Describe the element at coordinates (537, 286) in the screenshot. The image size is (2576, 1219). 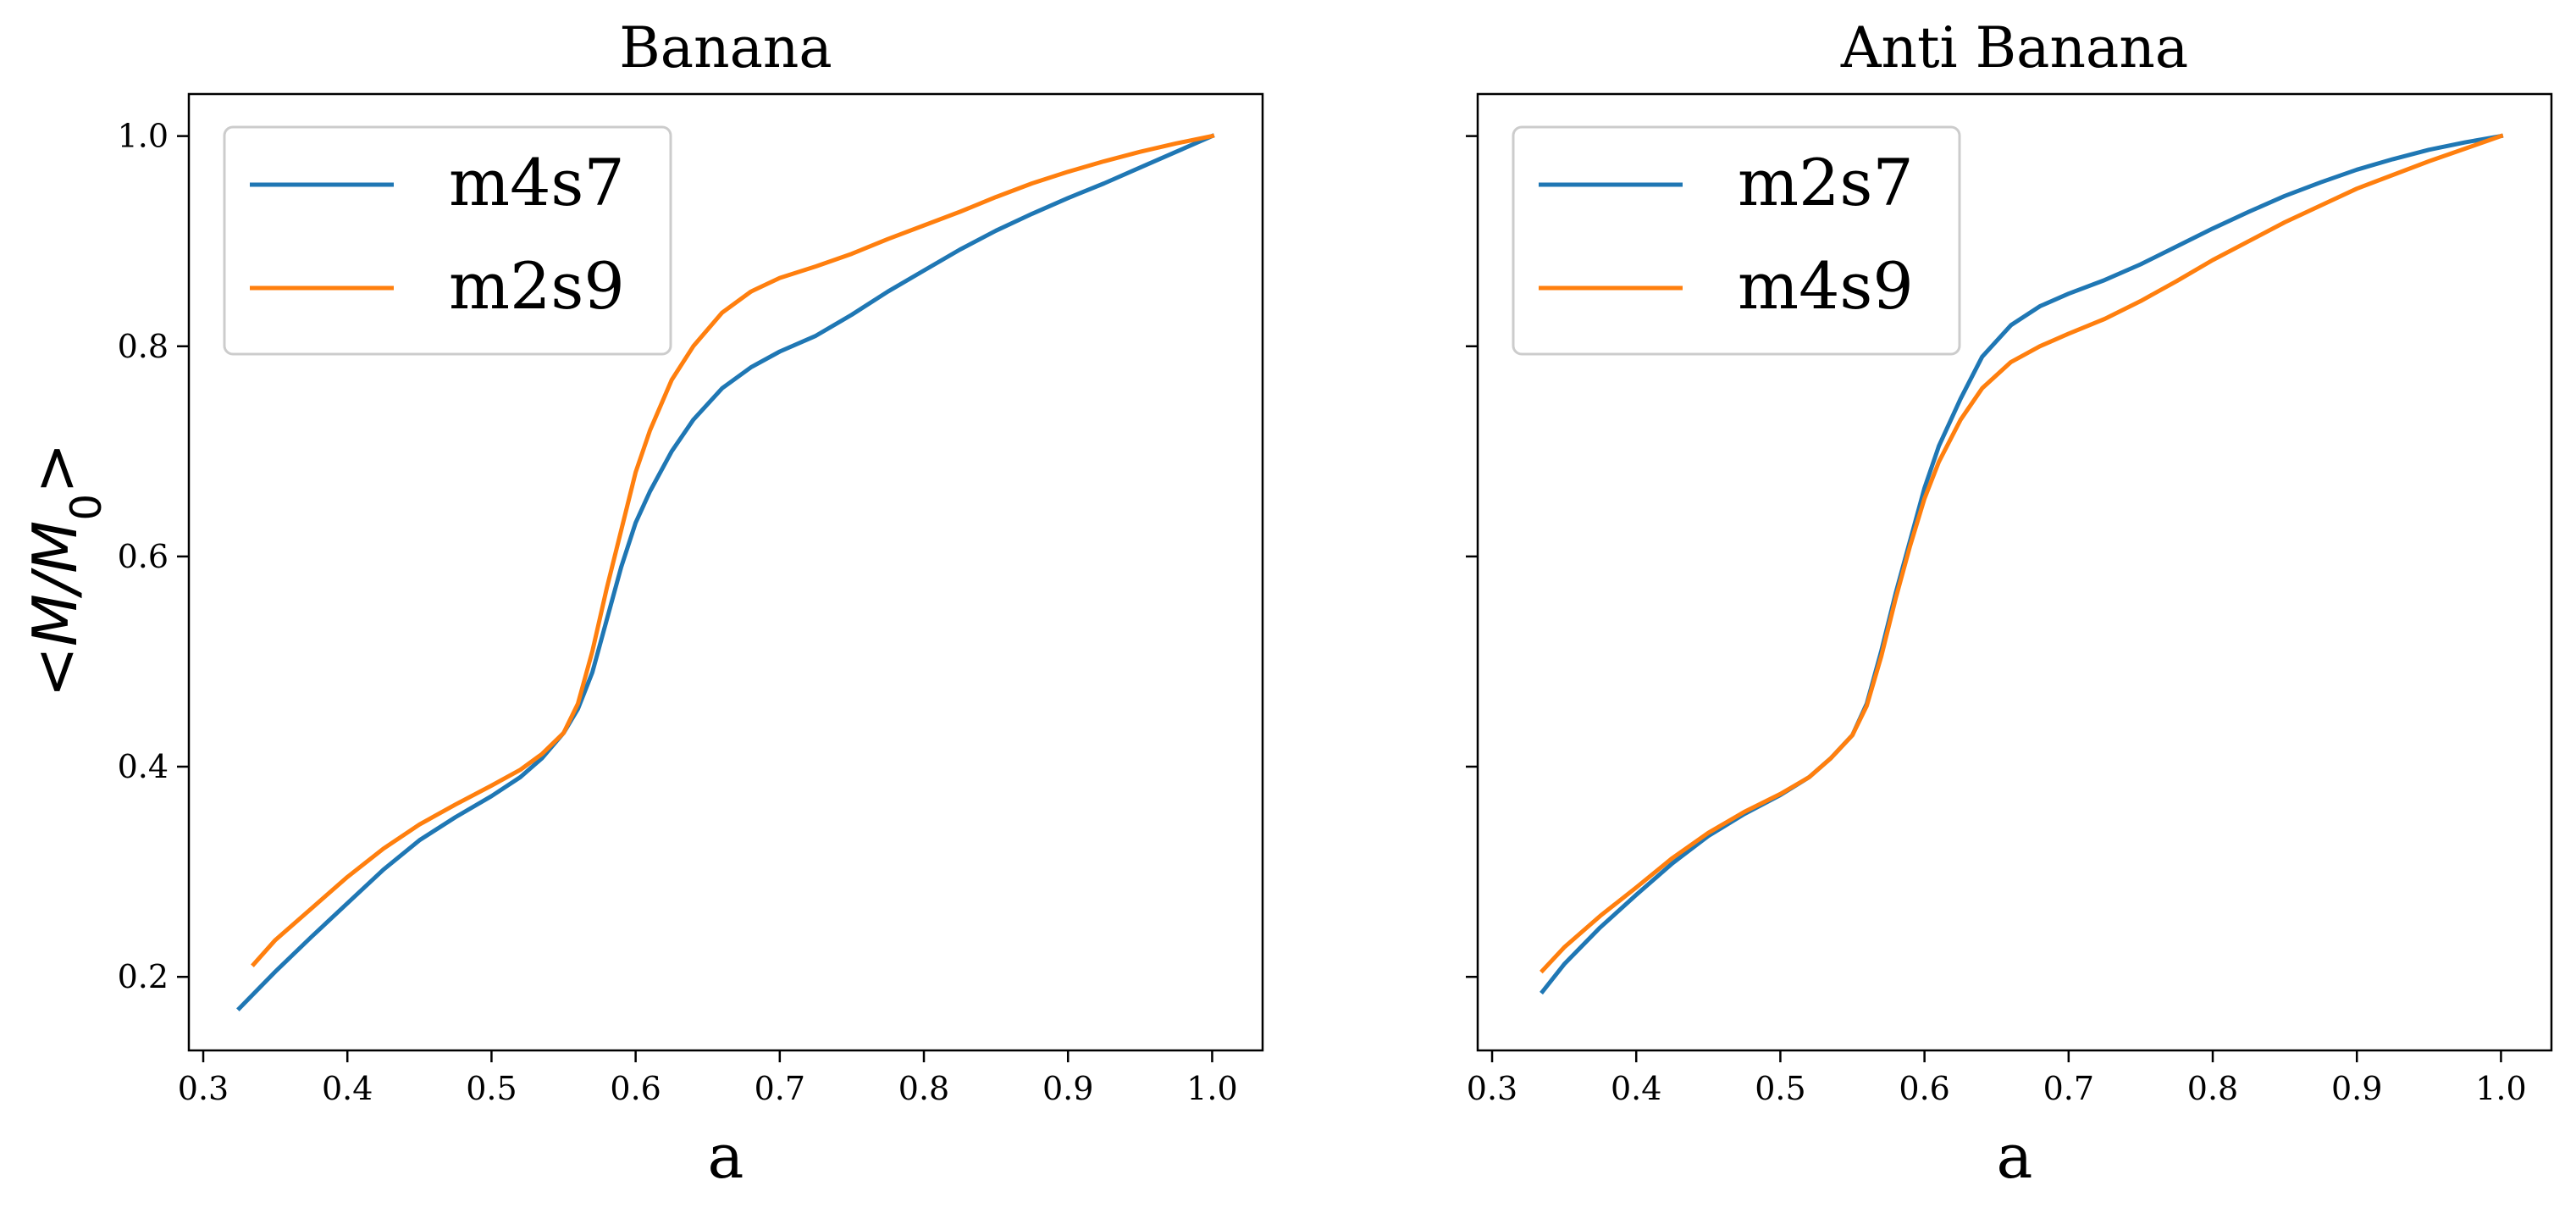
I see `legend-label-series-2: m2s9` at that location.